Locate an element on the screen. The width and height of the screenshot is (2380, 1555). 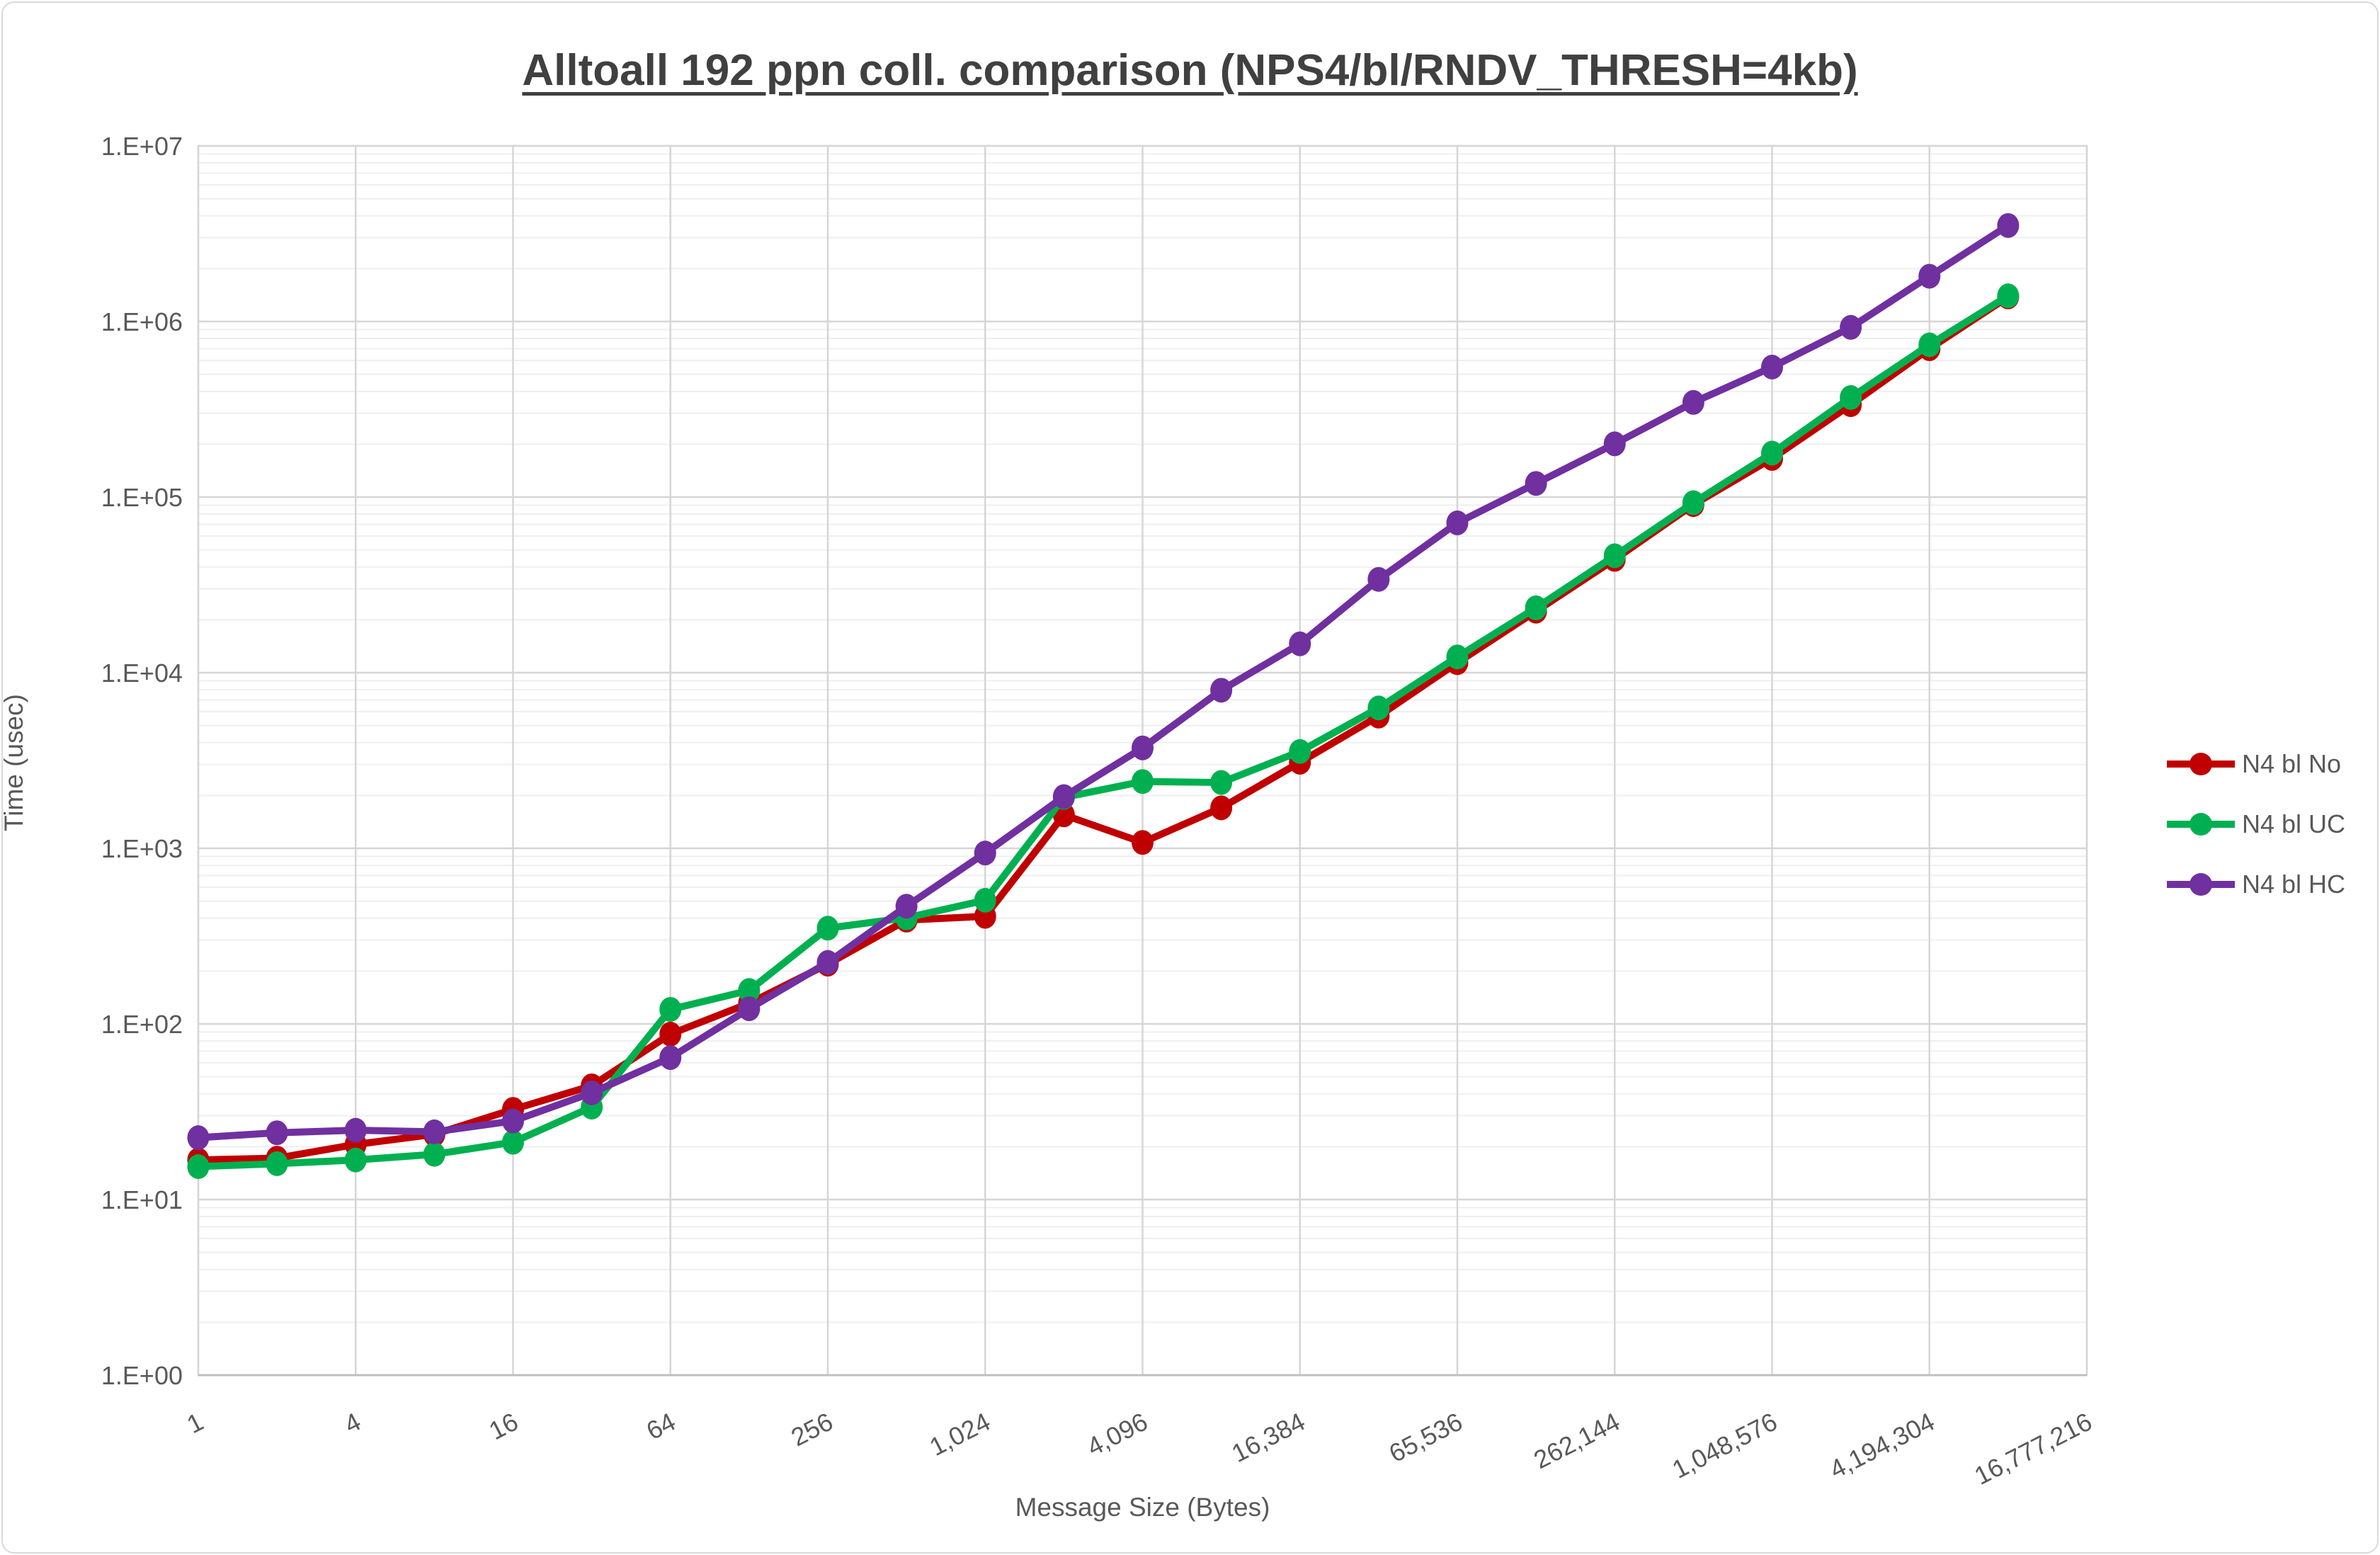
legend-item-n4-bl-hc: N4 bl HC is located at coordinates (2271, 885).